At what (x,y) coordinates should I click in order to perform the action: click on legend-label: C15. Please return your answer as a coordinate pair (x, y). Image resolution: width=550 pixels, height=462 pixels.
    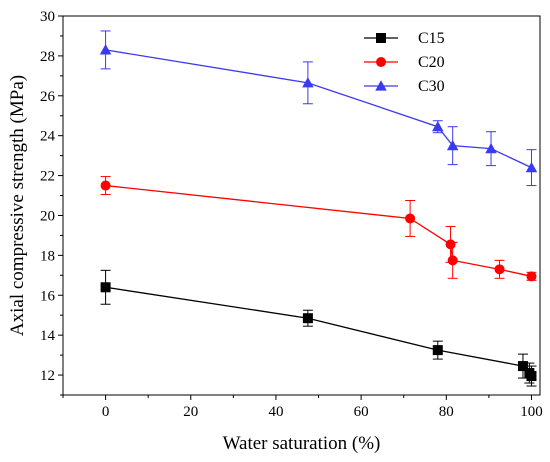
    Looking at the image, I should click on (431, 38).